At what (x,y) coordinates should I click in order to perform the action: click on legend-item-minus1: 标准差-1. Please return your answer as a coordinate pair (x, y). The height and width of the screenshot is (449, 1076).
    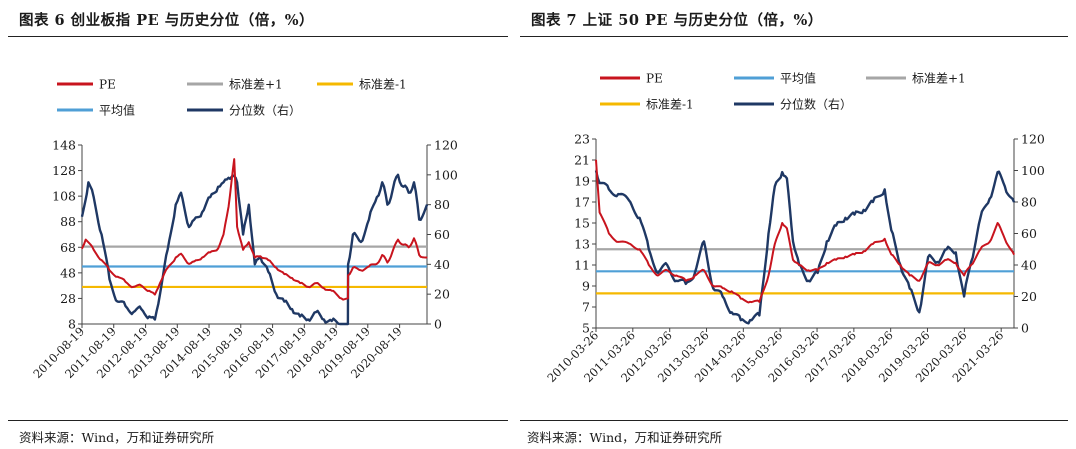
    Looking at the image, I should click on (647, 105).